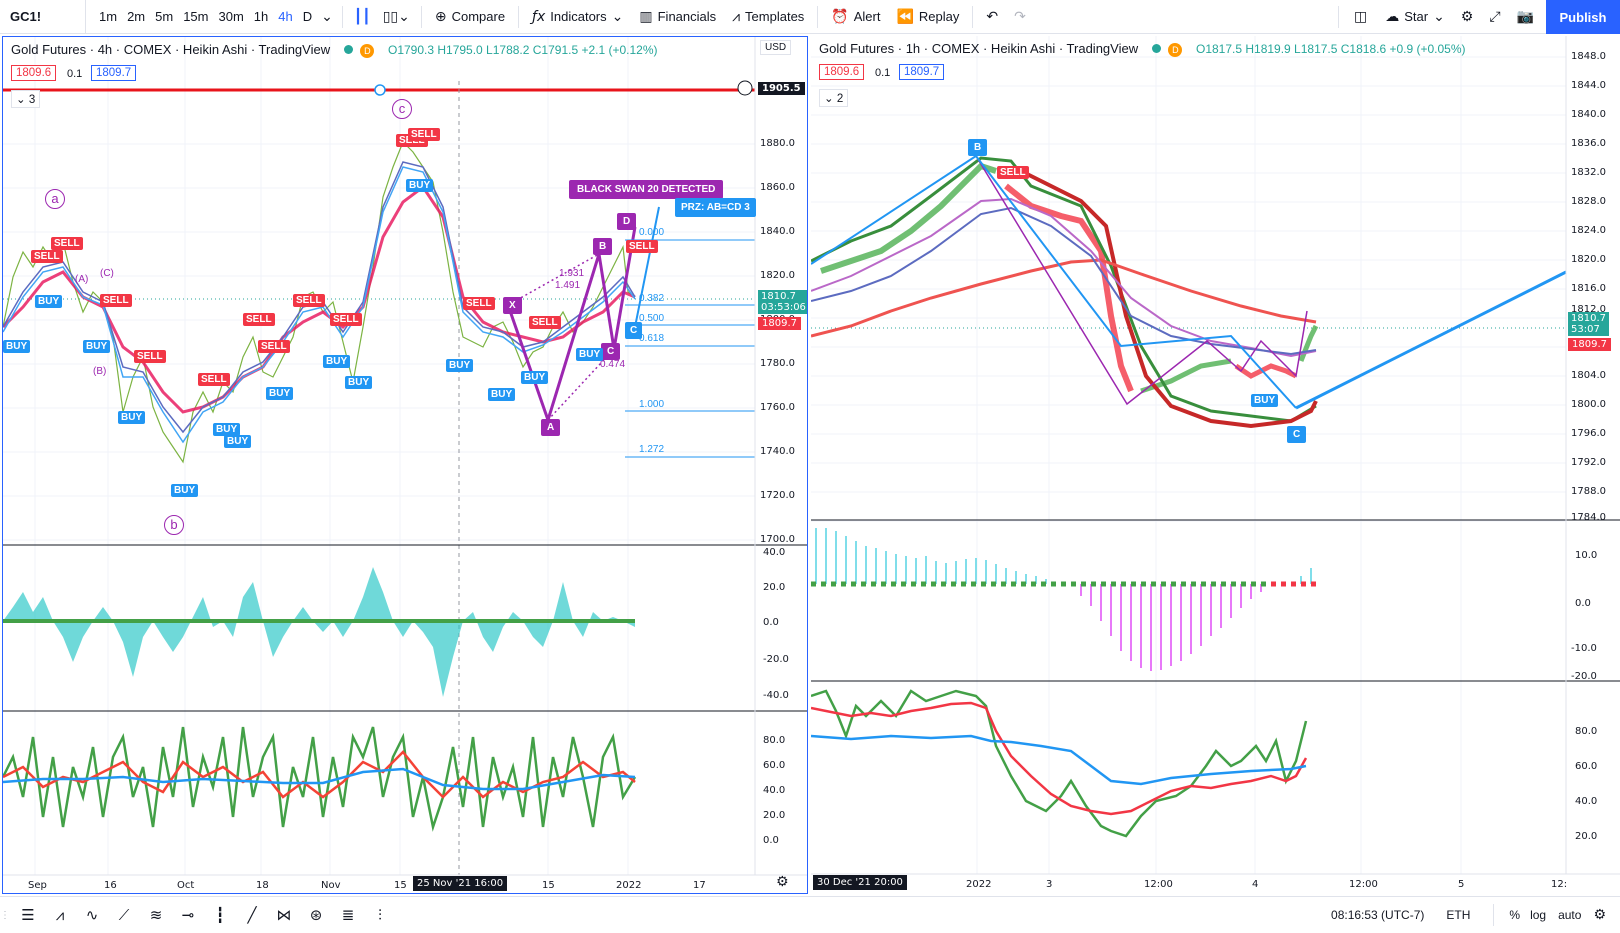 Image resolution: width=1620 pixels, height=933 pixels. Describe the element at coordinates (196, 16) in the screenshot. I see `timeframe-15m: 15m` at that location.